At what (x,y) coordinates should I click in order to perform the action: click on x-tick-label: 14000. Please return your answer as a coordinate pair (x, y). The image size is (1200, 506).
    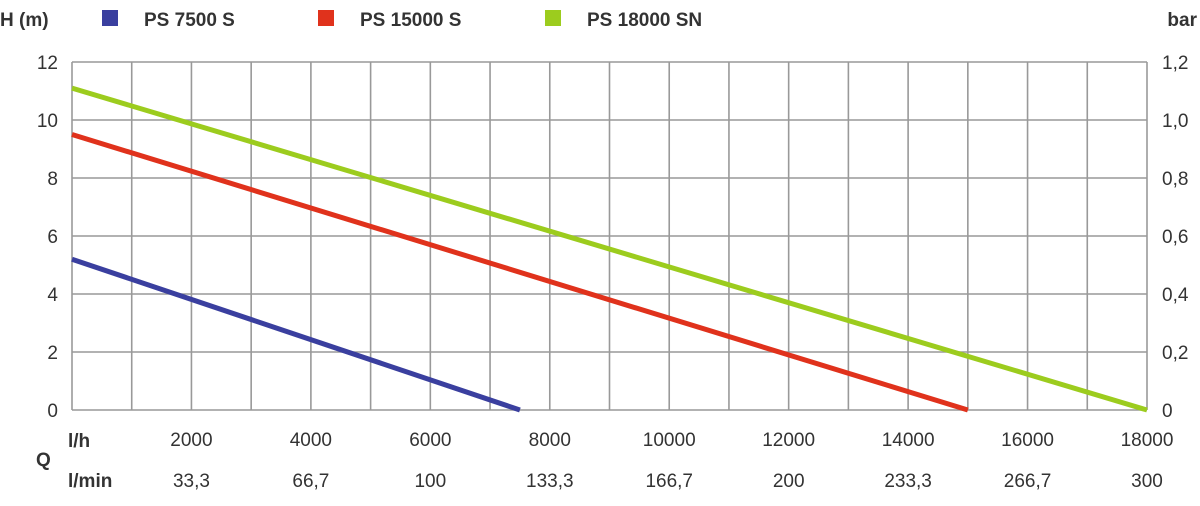
    Looking at the image, I should click on (908, 440).